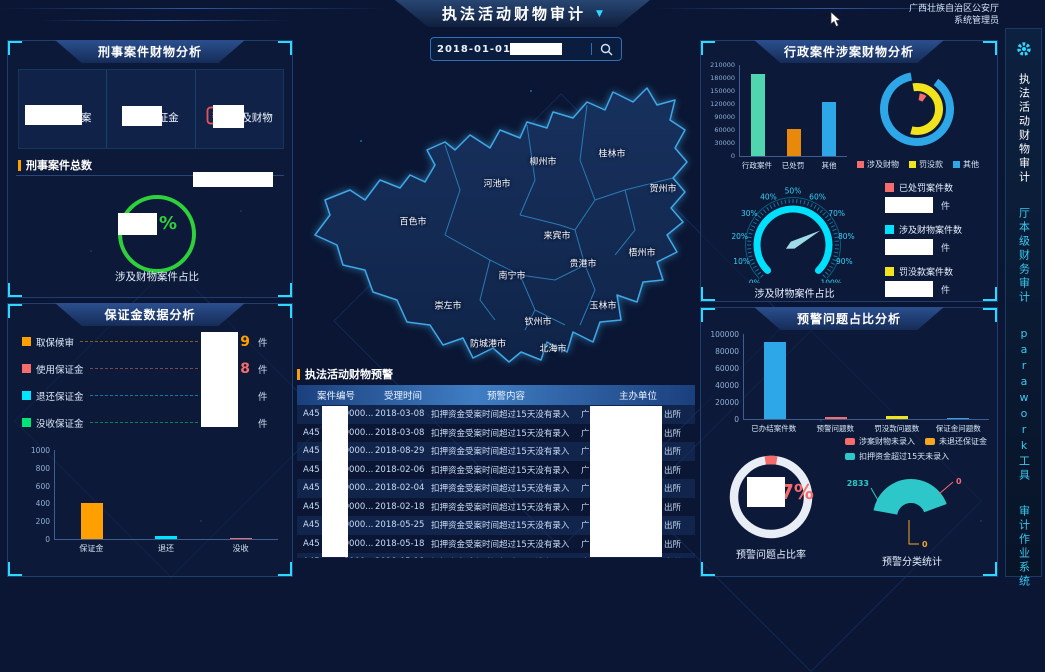 The width and height of the screenshot is (1045, 672). Describe the element at coordinates (956, 441) in the screenshot. I see `legend-item: 未退还保证金` at that location.